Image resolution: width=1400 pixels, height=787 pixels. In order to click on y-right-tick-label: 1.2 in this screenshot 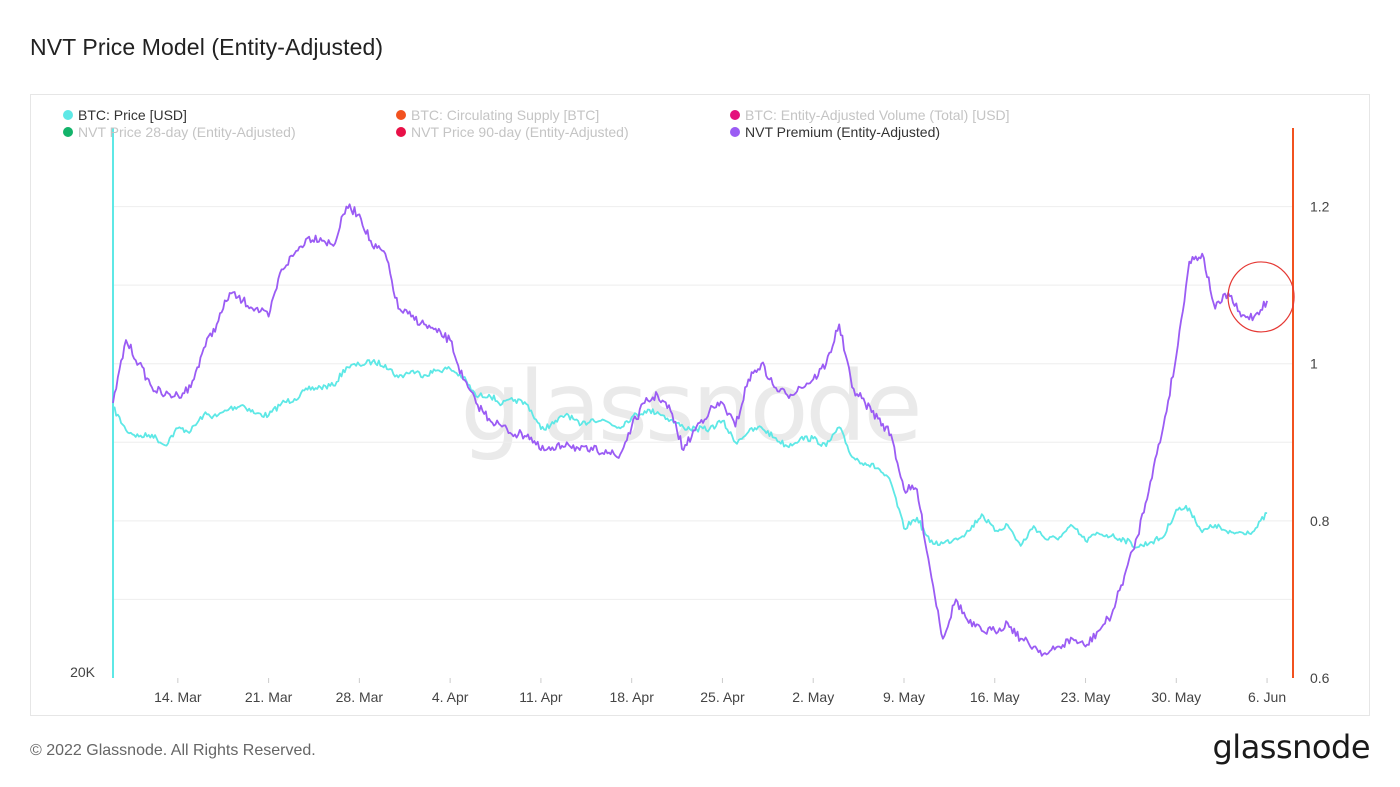, I will do `click(1320, 207)`.